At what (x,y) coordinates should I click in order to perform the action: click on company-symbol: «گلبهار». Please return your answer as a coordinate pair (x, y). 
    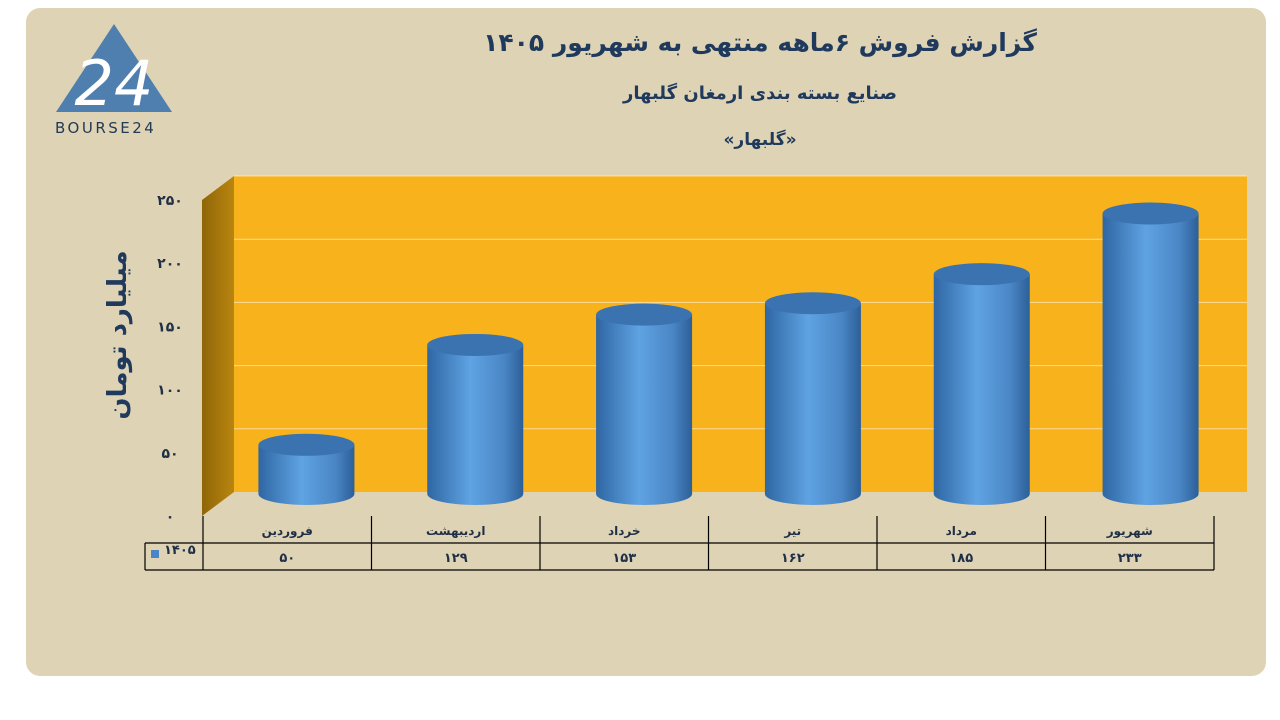
    Looking at the image, I should click on (760, 140).